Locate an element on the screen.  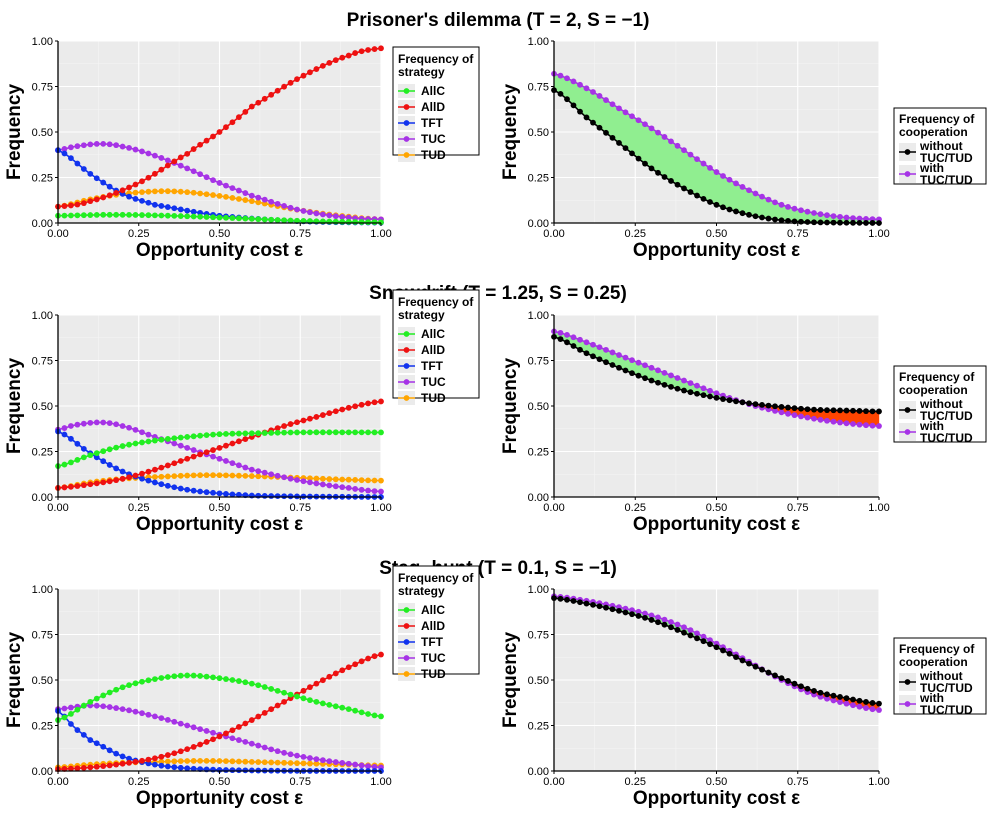
x-tick-label: 0.50 is located at coordinates (219, 234).